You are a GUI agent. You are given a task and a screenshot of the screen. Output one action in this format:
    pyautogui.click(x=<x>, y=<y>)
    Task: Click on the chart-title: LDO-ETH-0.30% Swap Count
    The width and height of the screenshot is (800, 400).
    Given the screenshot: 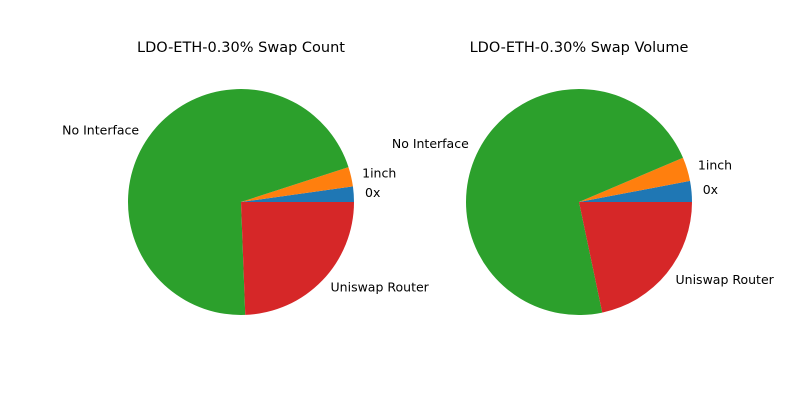 What is the action you would take?
    pyautogui.click(x=241, y=48)
    